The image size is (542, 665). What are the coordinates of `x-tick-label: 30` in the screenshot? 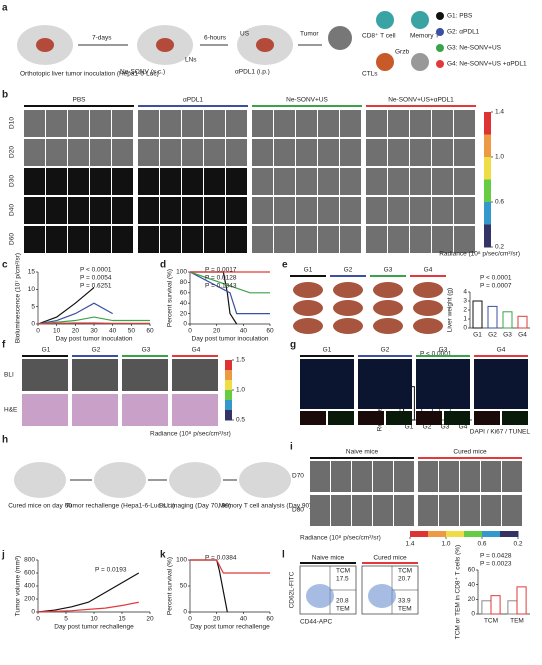 It's located at (94, 331).